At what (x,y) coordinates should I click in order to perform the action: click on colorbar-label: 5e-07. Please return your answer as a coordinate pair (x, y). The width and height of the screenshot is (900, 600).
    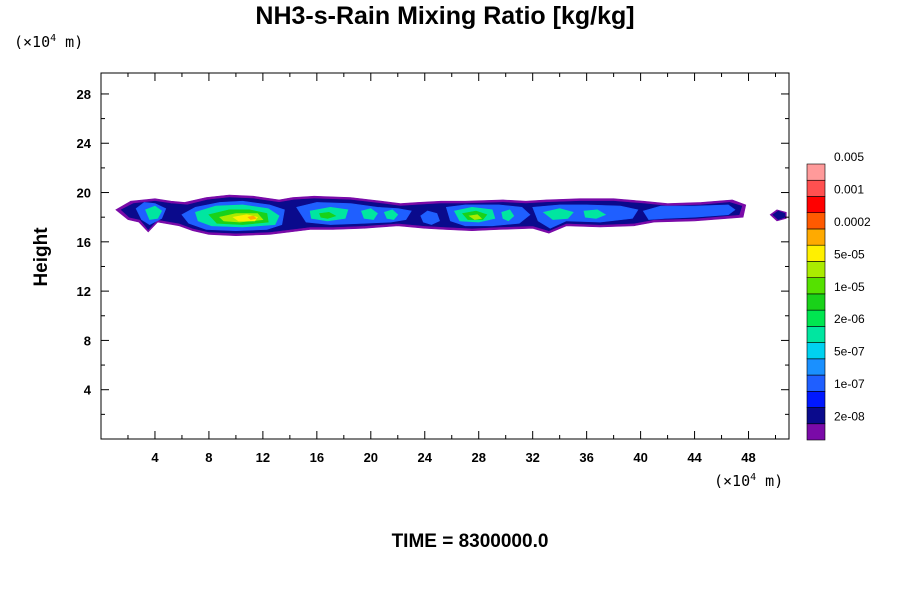
    Looking at the image, I should click on (849, 352).